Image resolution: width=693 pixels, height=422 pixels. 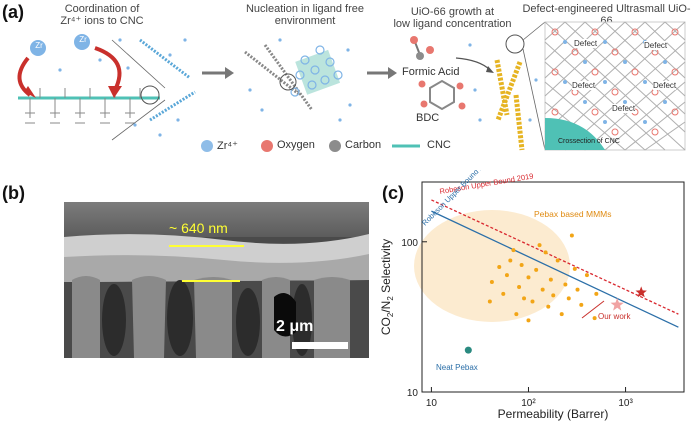 I want to click on cnc-rod-step1, so click(x=89, y=106).